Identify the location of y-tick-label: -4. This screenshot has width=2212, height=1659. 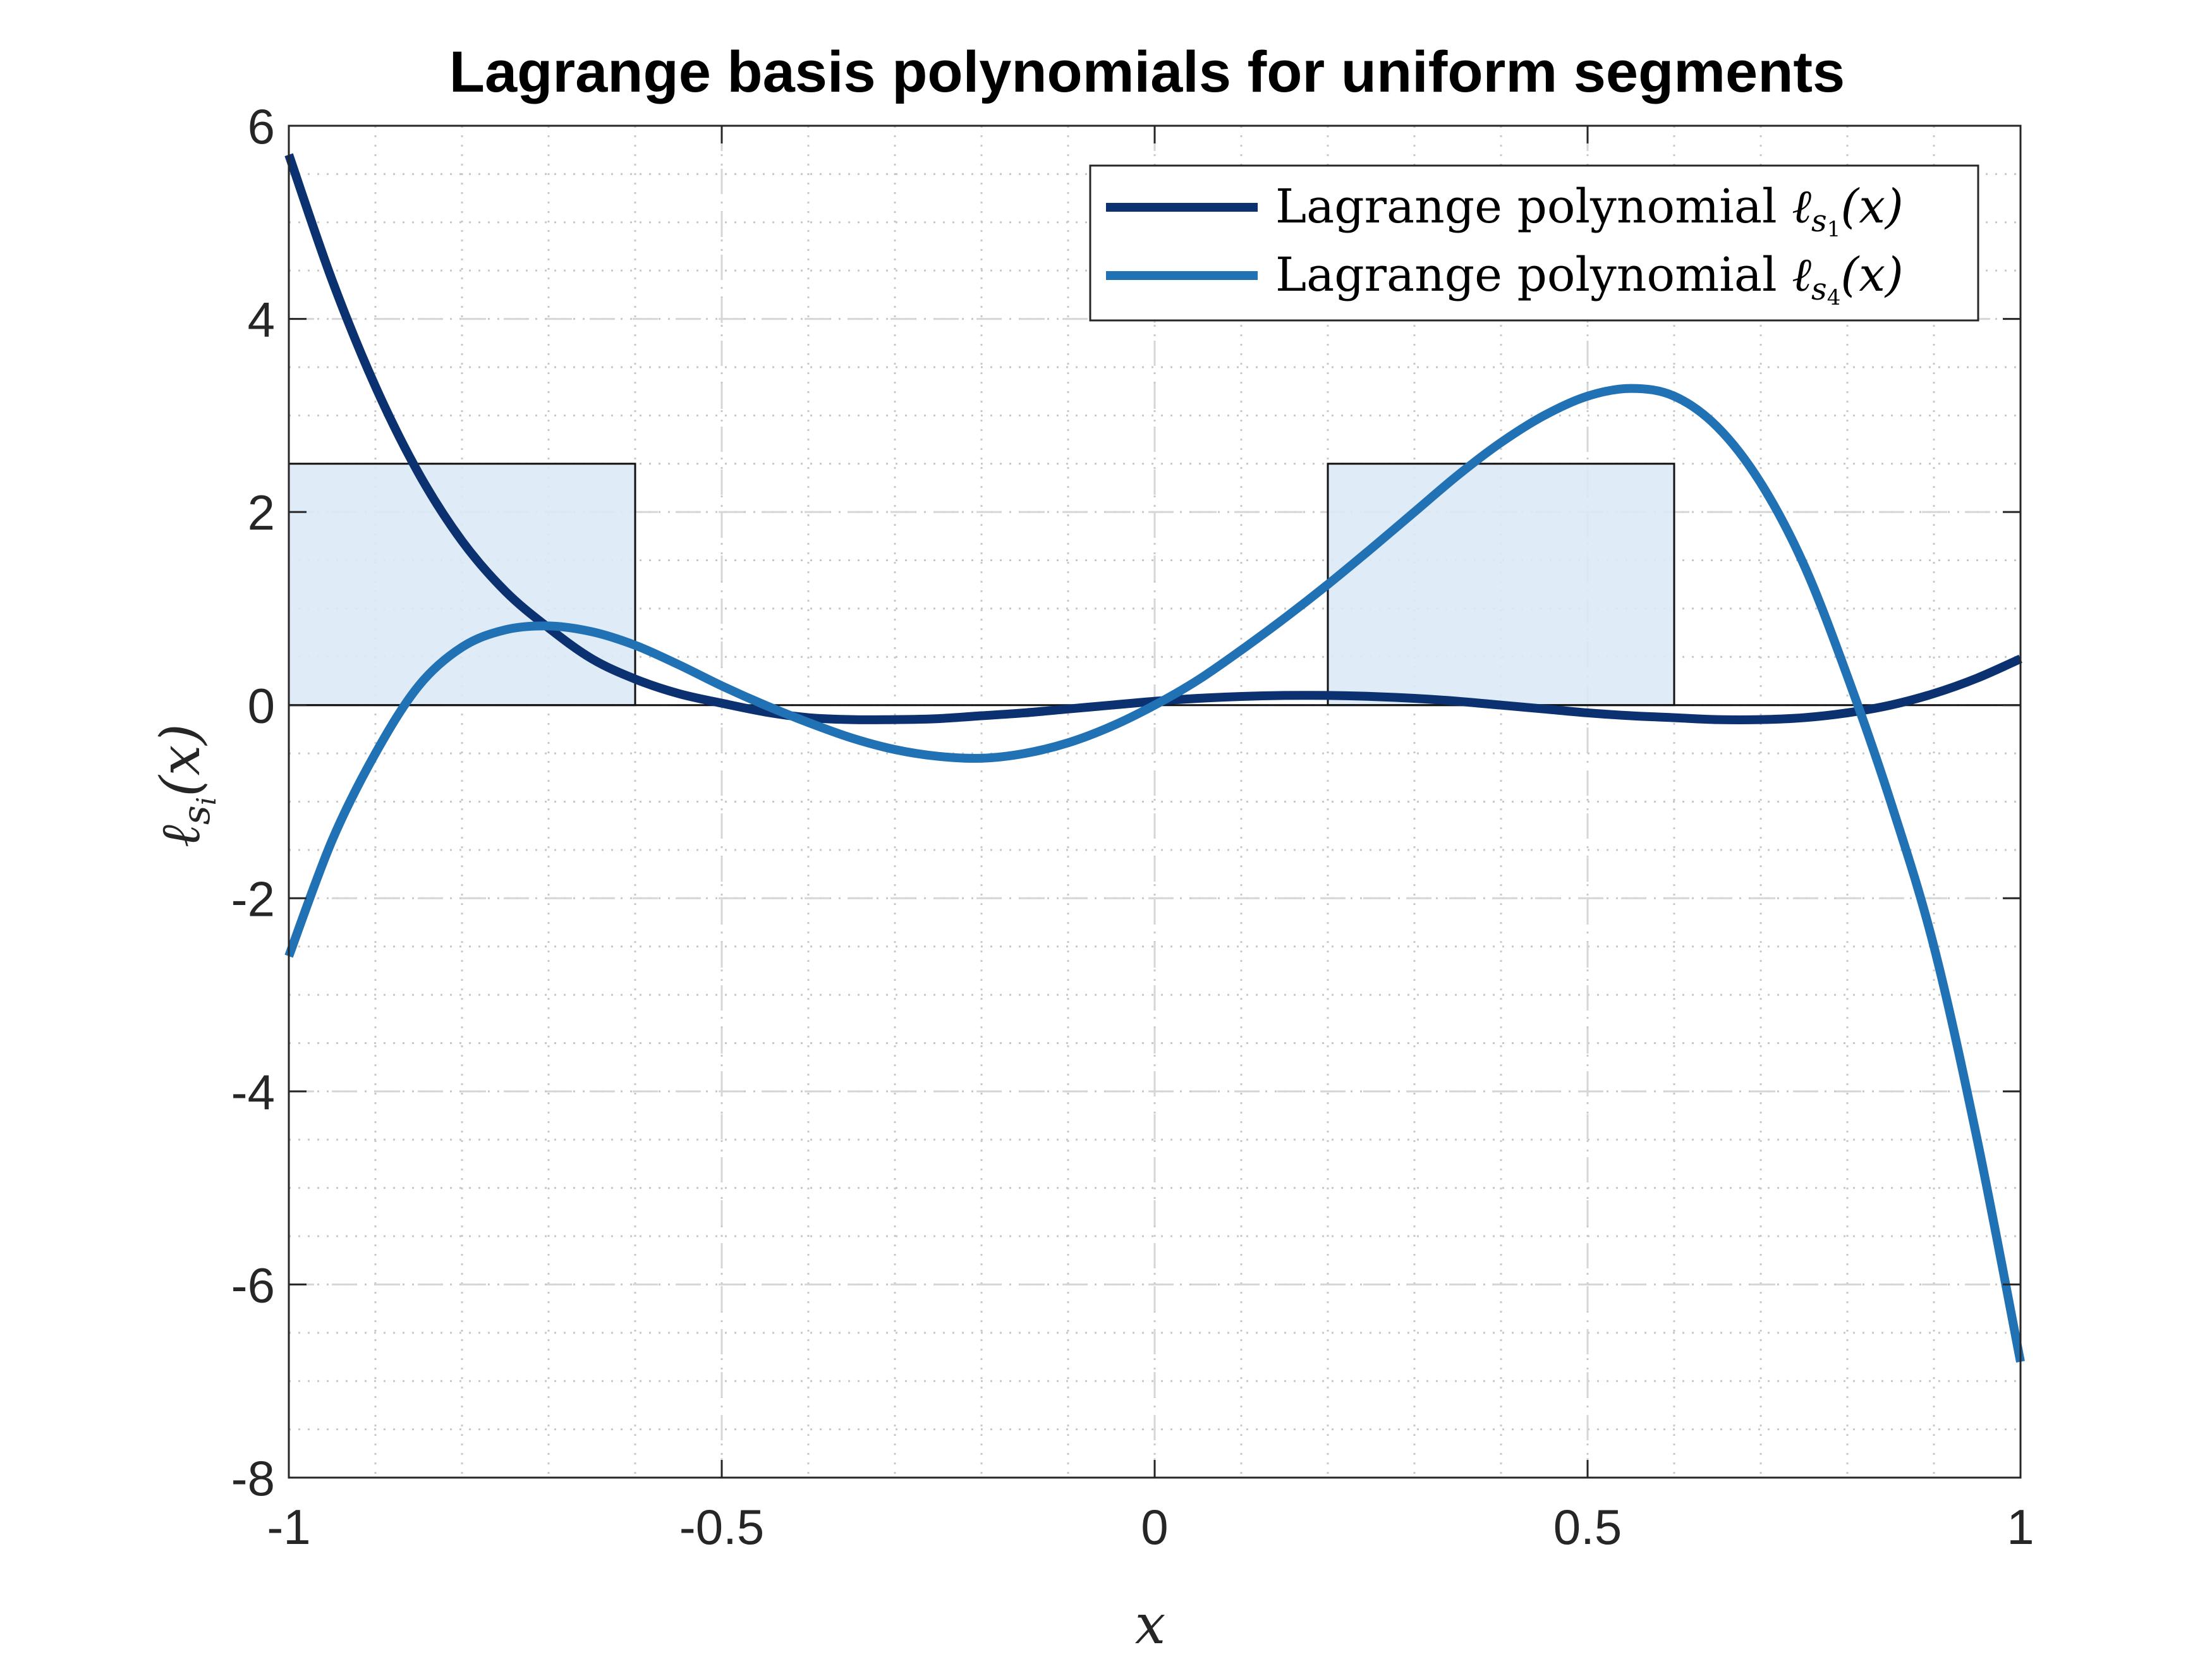
(253, 1092).